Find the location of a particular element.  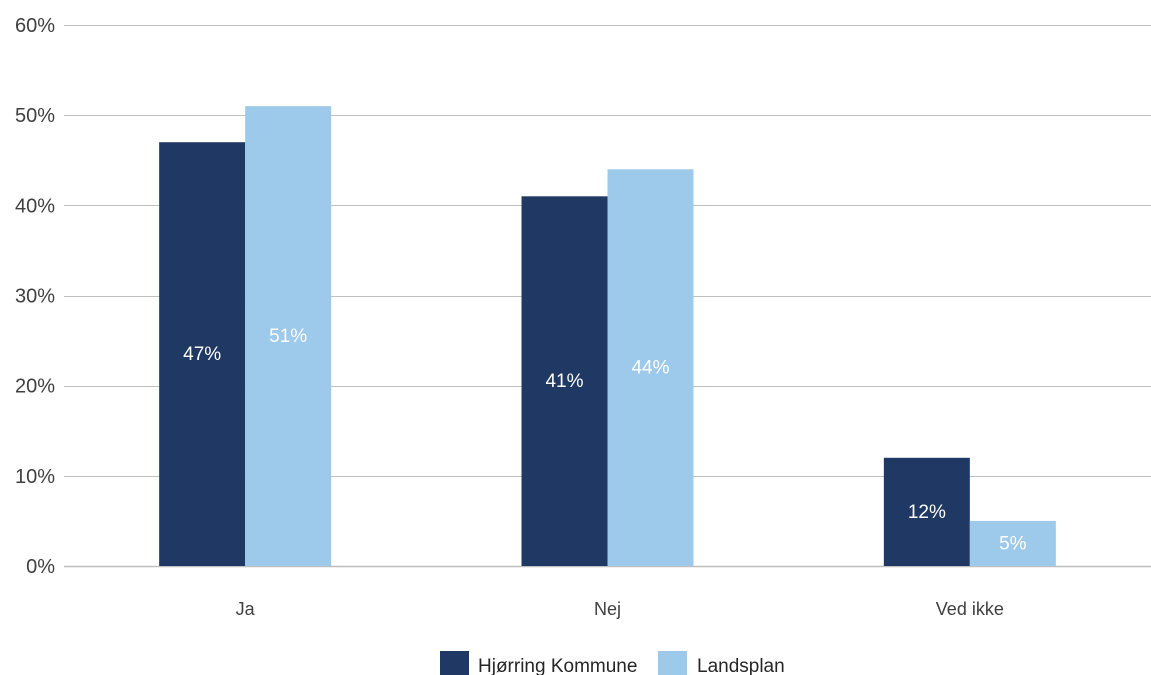

data-label: 12% is located at coordinates (927, 512).